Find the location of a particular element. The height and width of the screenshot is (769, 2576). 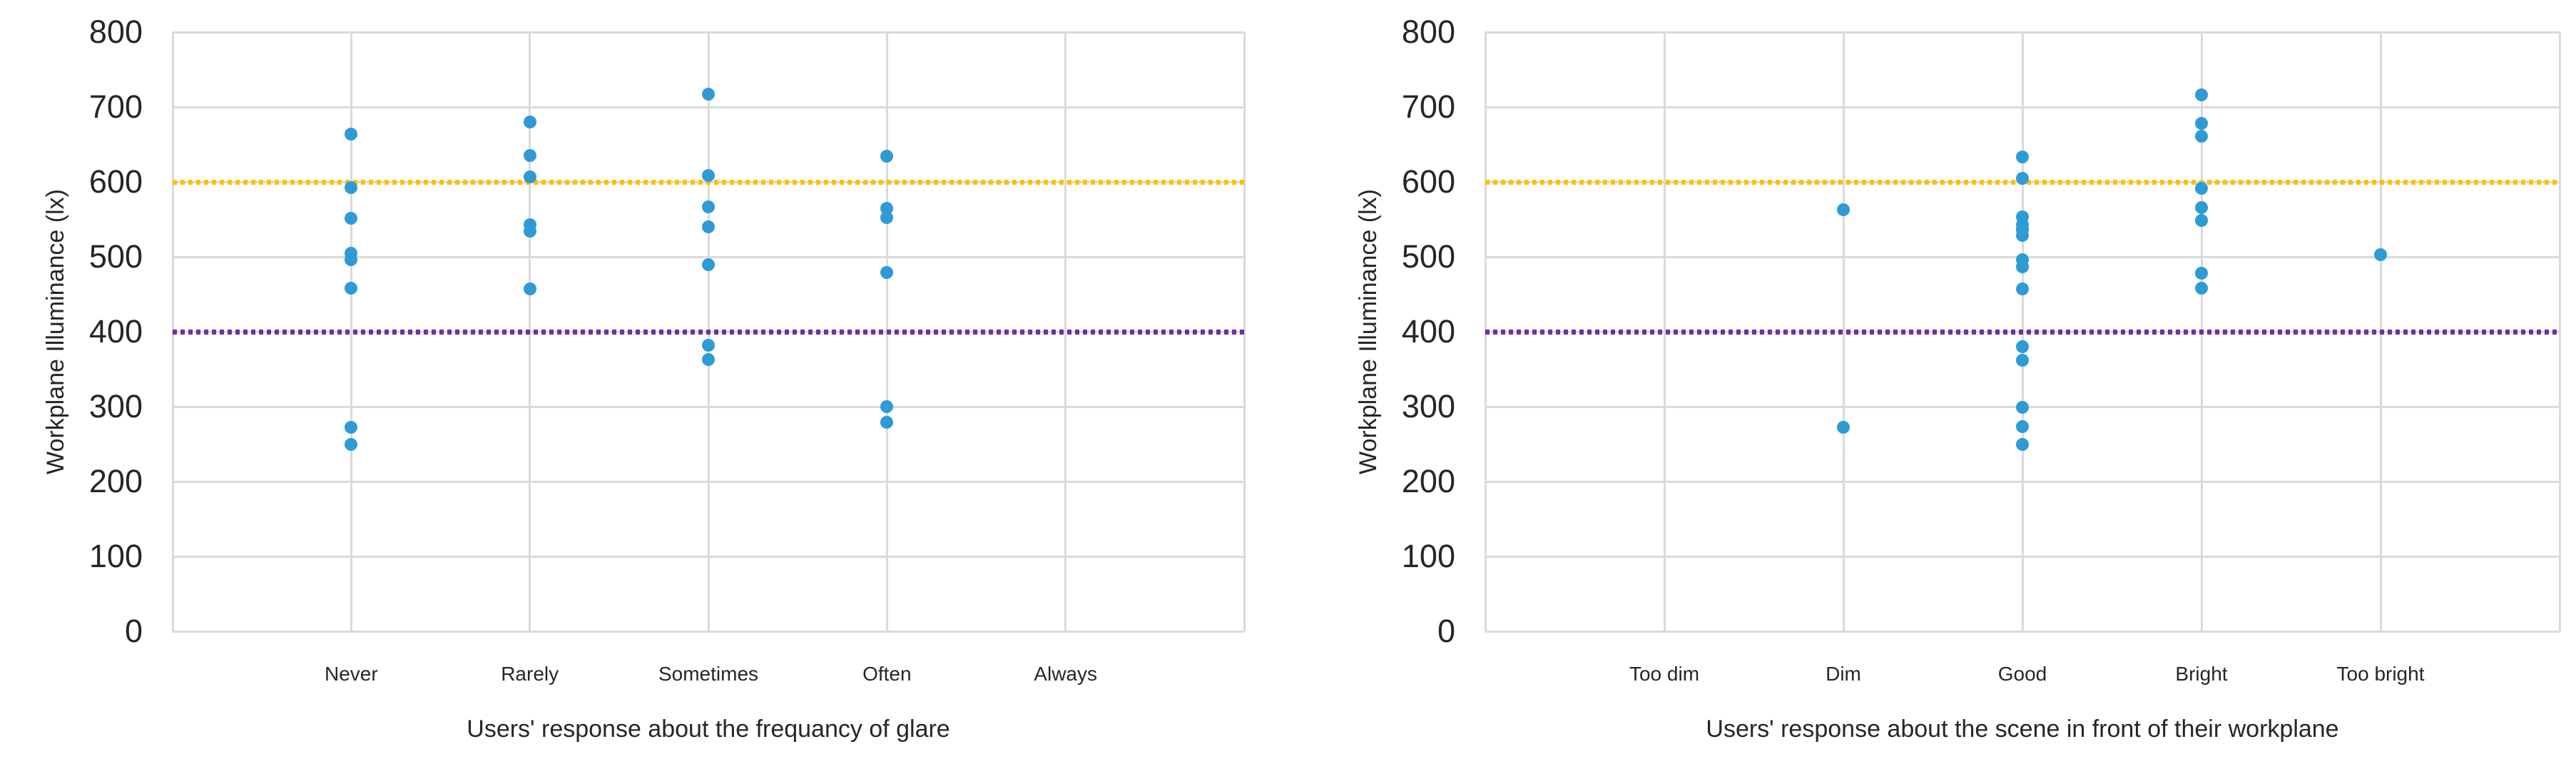

category-label: Bright is located at coordinates (2201, 674).